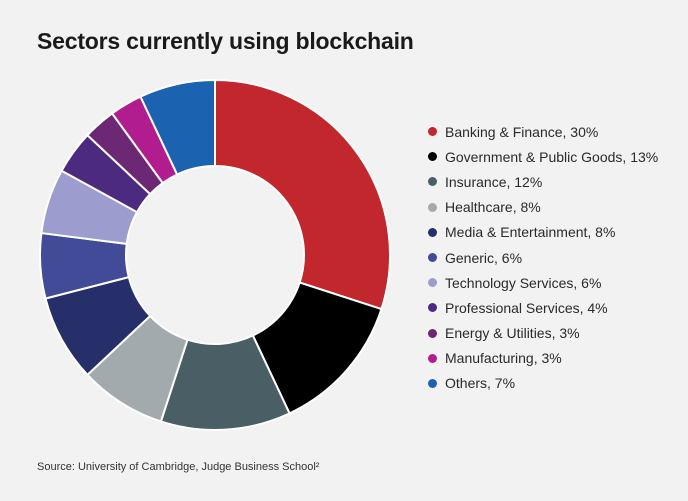  I want to click on legend-item: Technology Services, 6%, so click(543, 282).